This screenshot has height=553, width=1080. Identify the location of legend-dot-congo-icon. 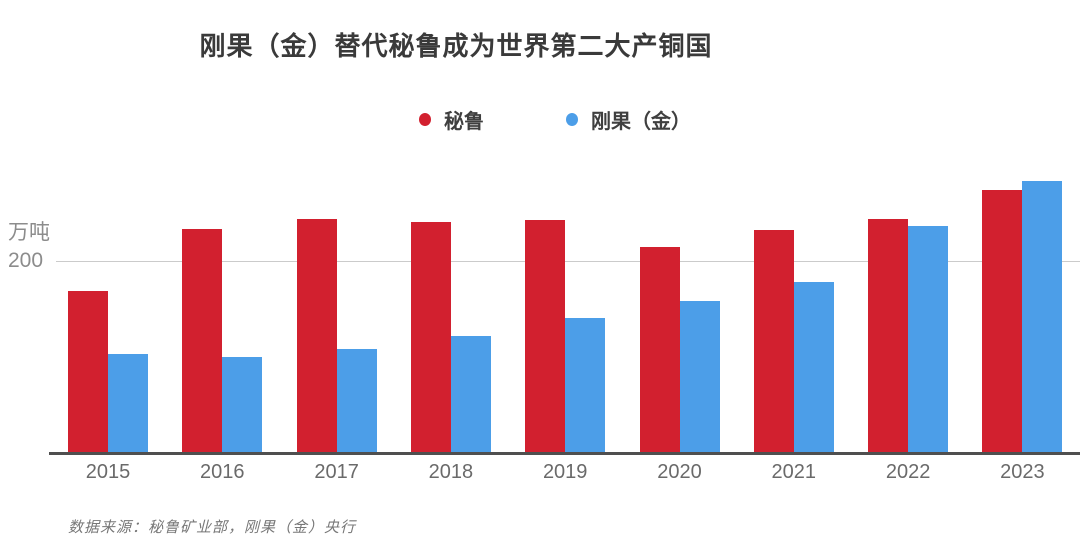
(572, 119).